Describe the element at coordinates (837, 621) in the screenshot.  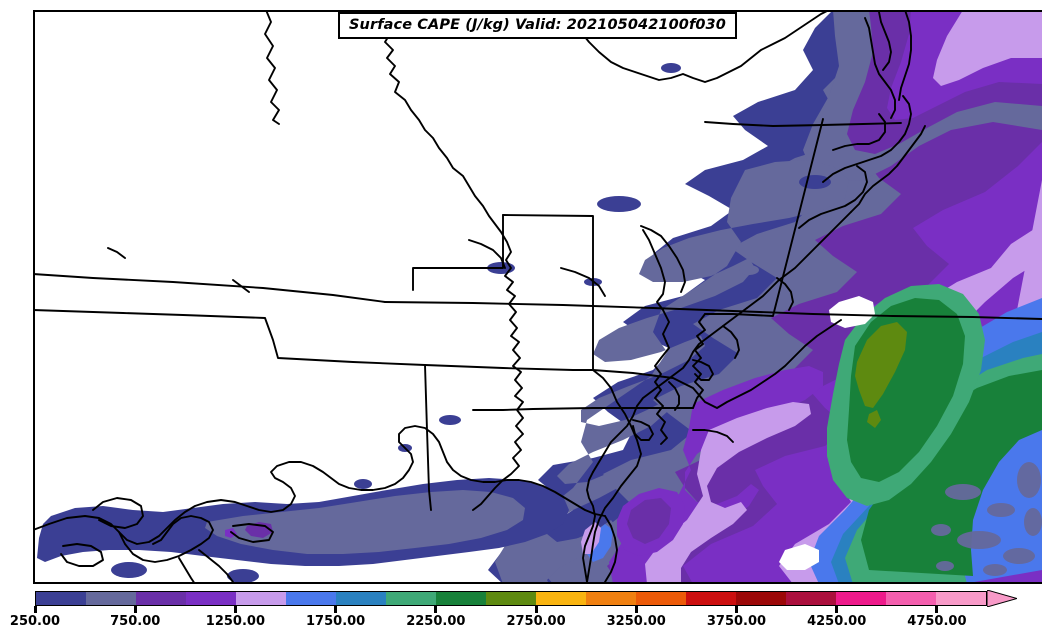
I see `colorbar-tick-label-4250: 4250.00` at that location.